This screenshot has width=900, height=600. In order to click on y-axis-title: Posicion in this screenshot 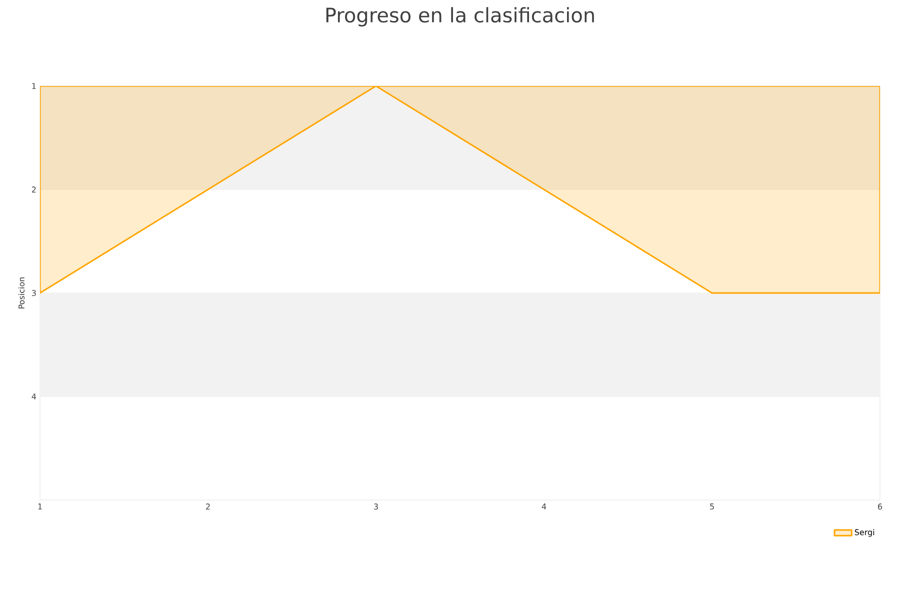, I will do `click(21, 292)`.